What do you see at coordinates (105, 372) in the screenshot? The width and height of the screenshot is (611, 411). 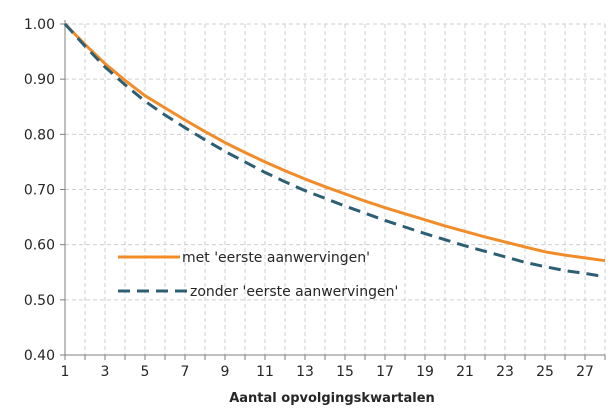 I see `x-tick-label: 3` at bounding box center [105, 372].